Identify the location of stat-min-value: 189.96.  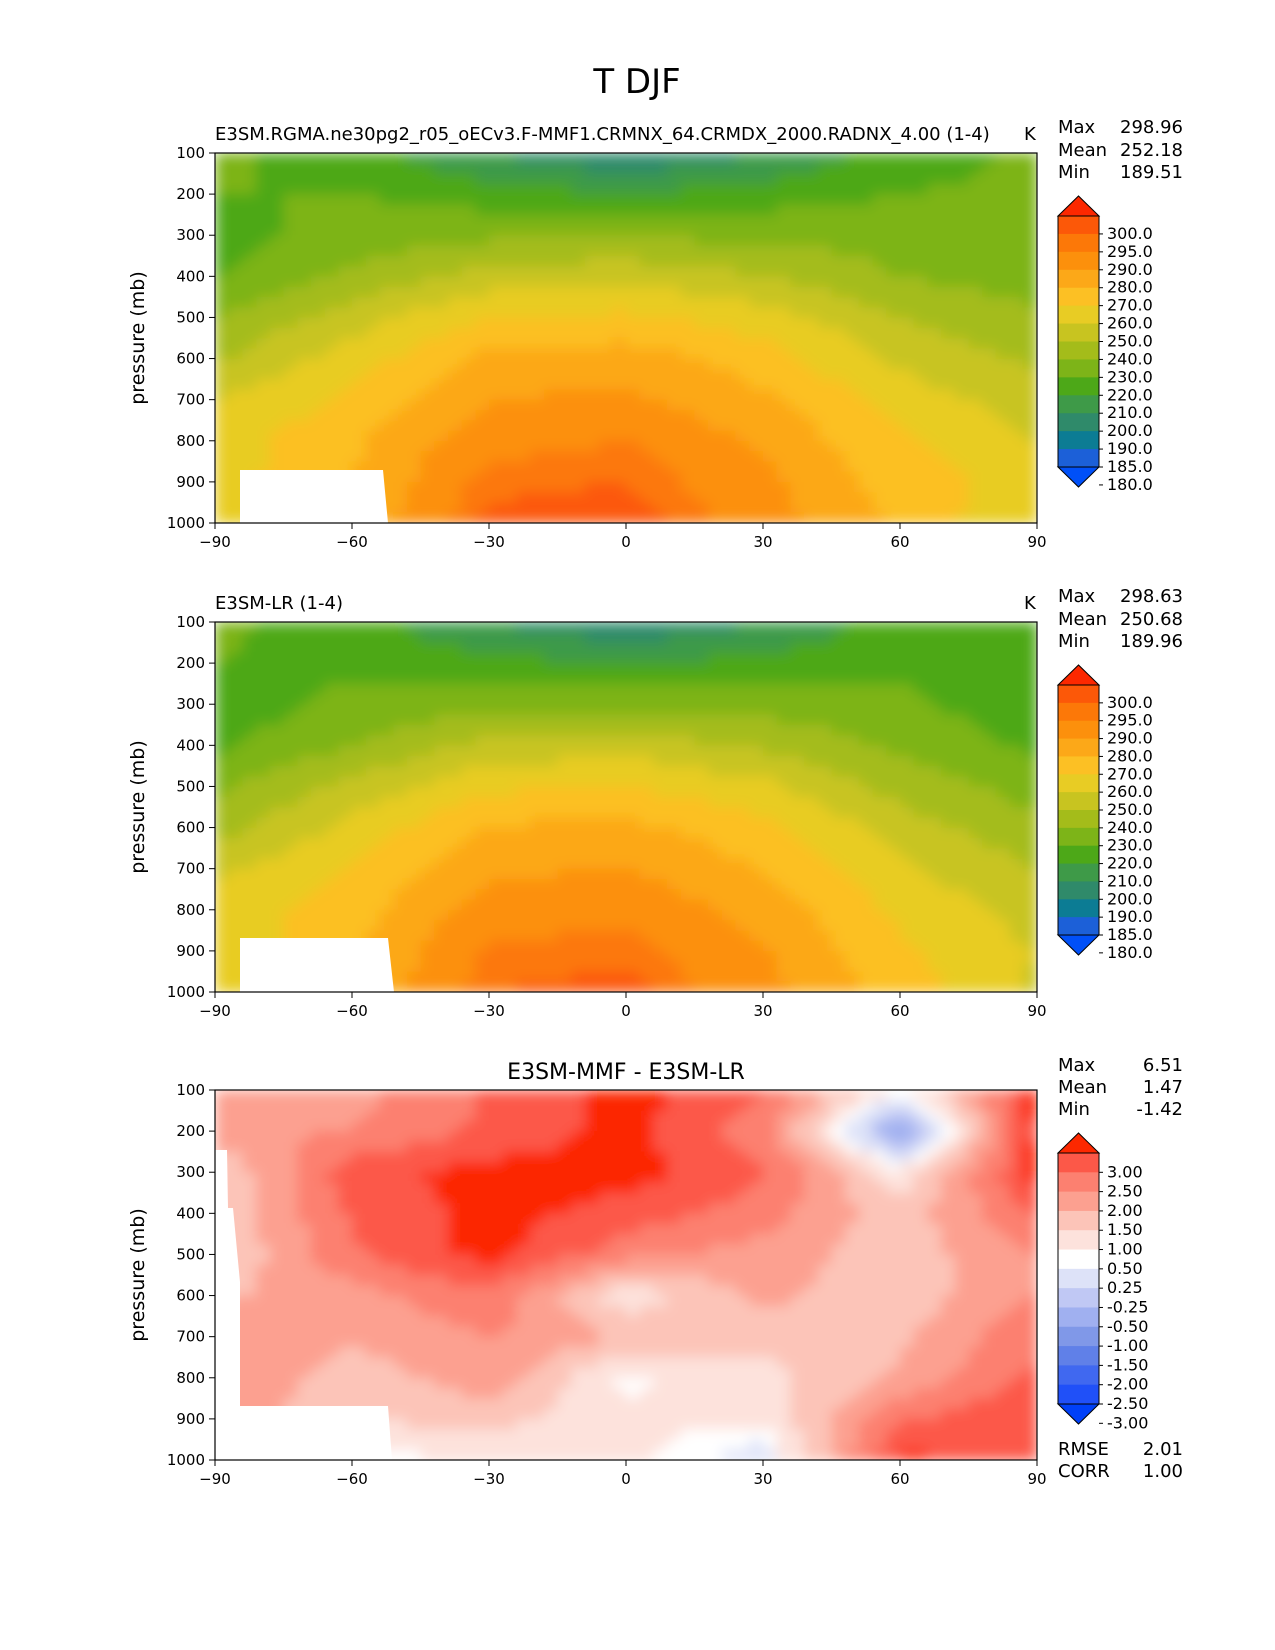
(1151, 641).